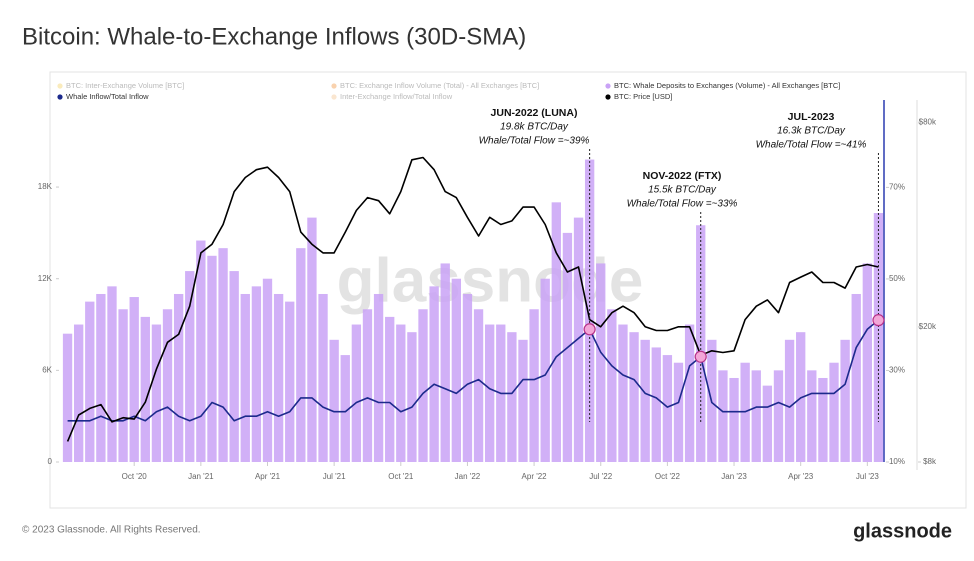 The height and width of the screenshot is (561, 974). I want to click on annotation-text: 16.3k BTC/Day, so click(811, 131).